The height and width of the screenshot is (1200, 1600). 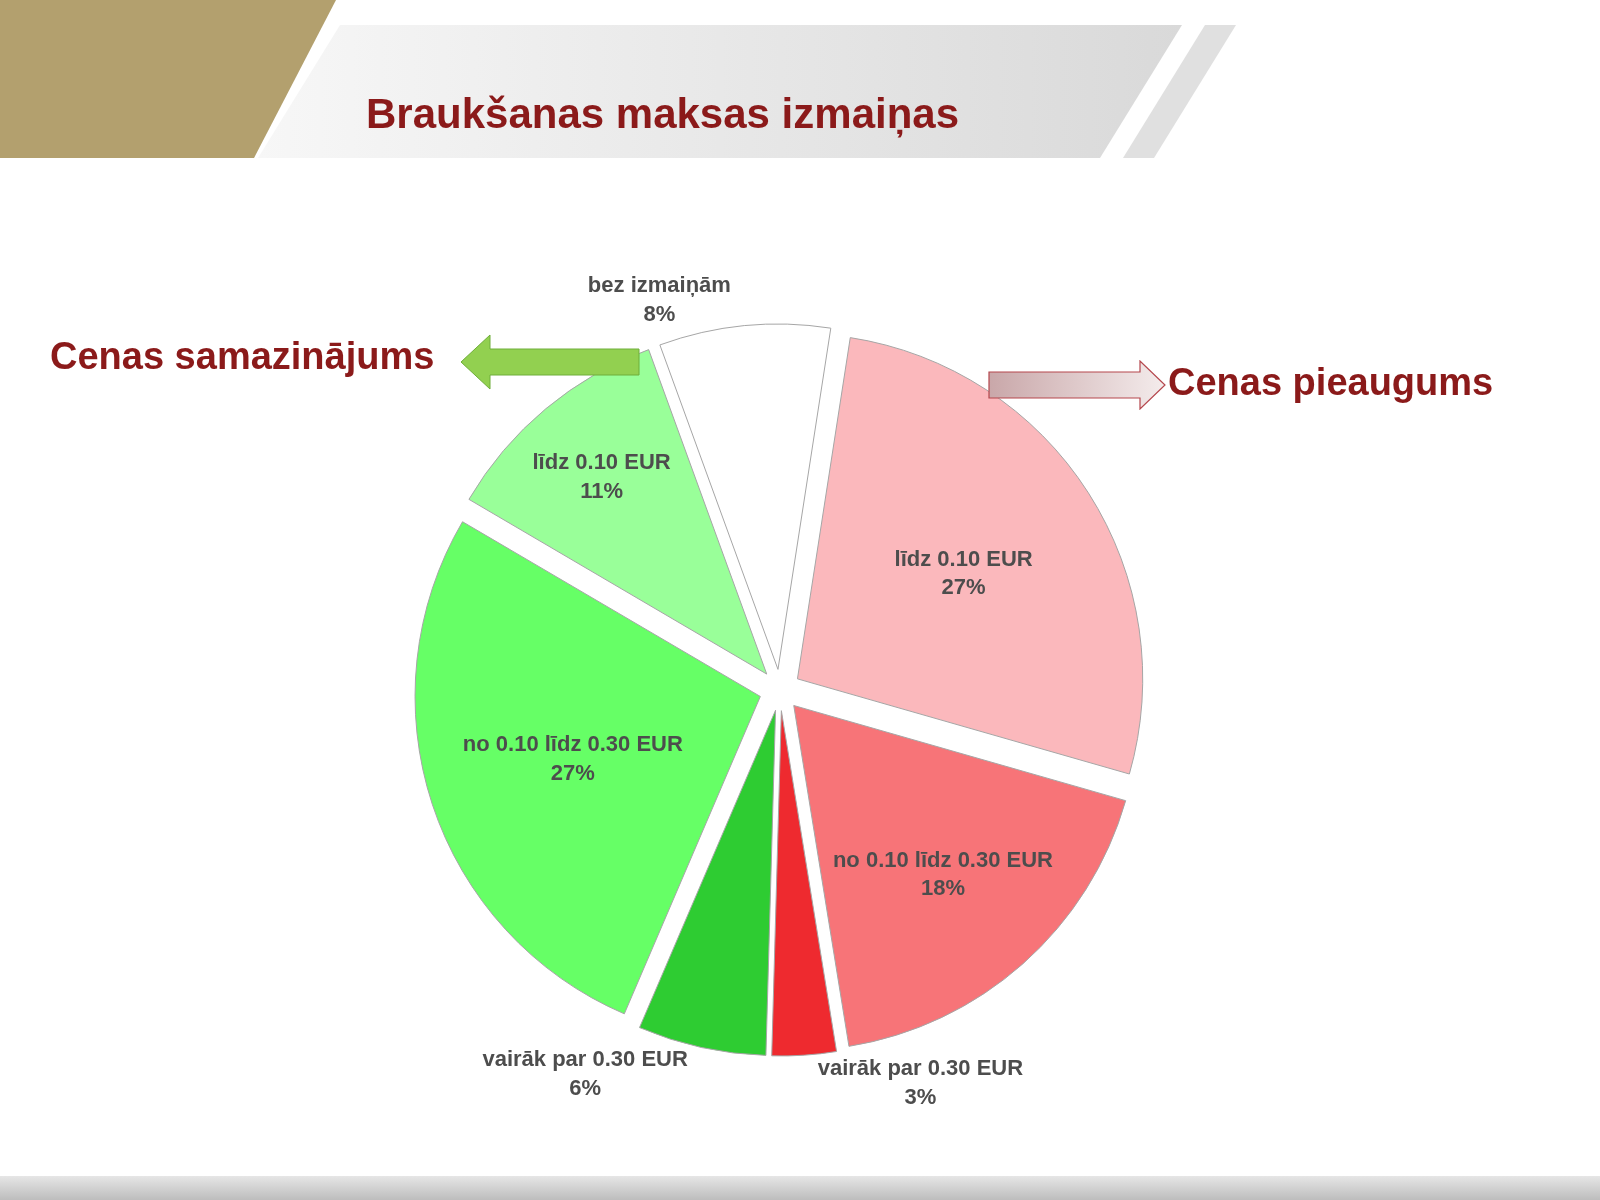 I want to click on text: Cenas pieaugums, so click(x=1331, y=382).